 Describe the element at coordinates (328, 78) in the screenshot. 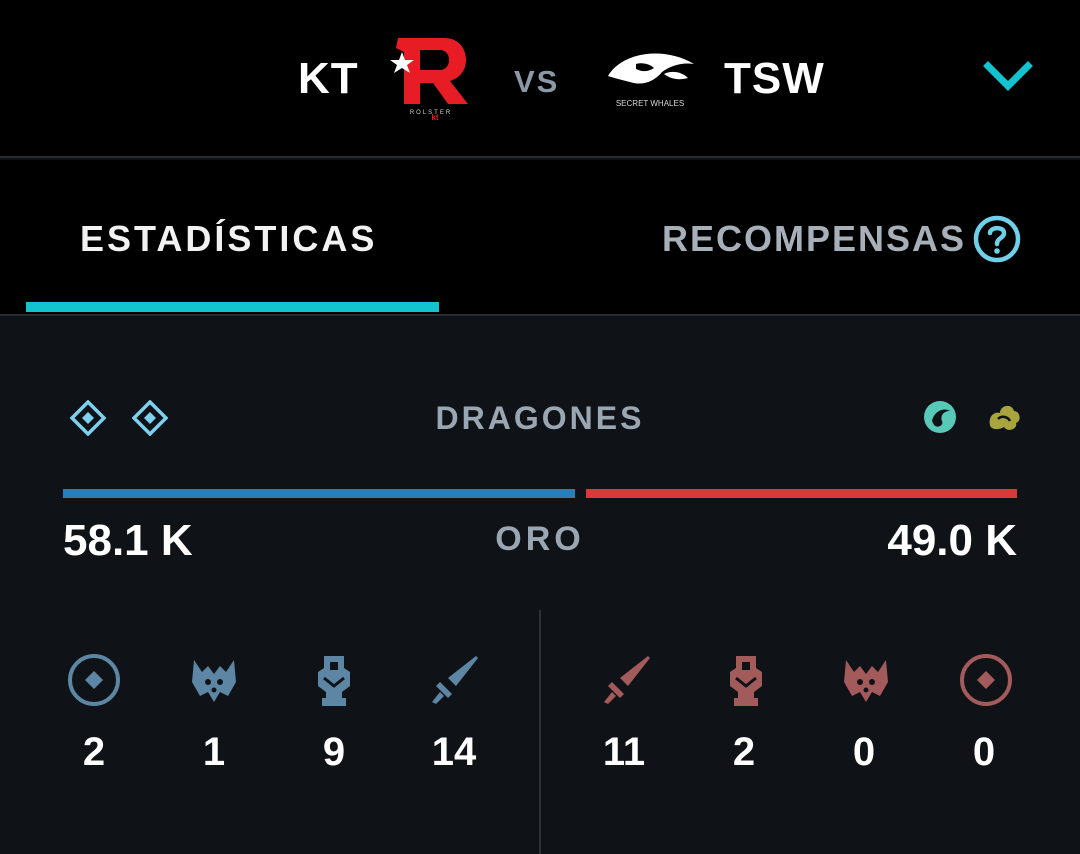

I see `team-a-name: KT` at that location.